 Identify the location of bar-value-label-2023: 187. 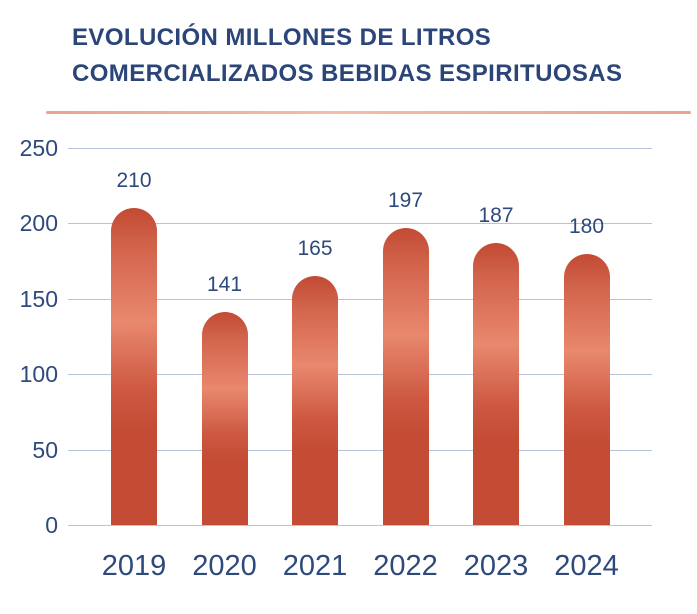
(496, 215).